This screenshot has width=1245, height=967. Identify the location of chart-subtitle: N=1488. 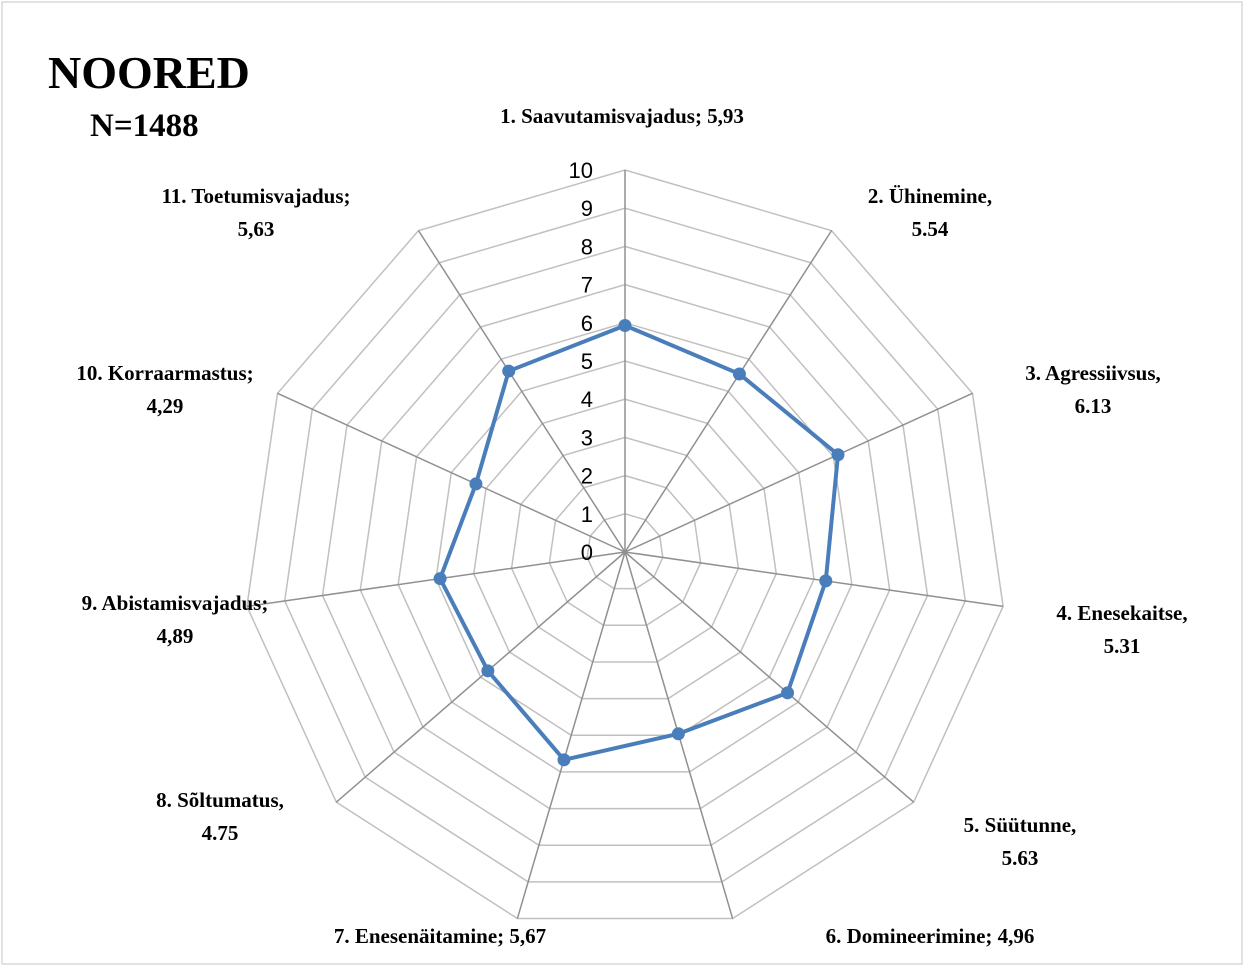
(144, 126).